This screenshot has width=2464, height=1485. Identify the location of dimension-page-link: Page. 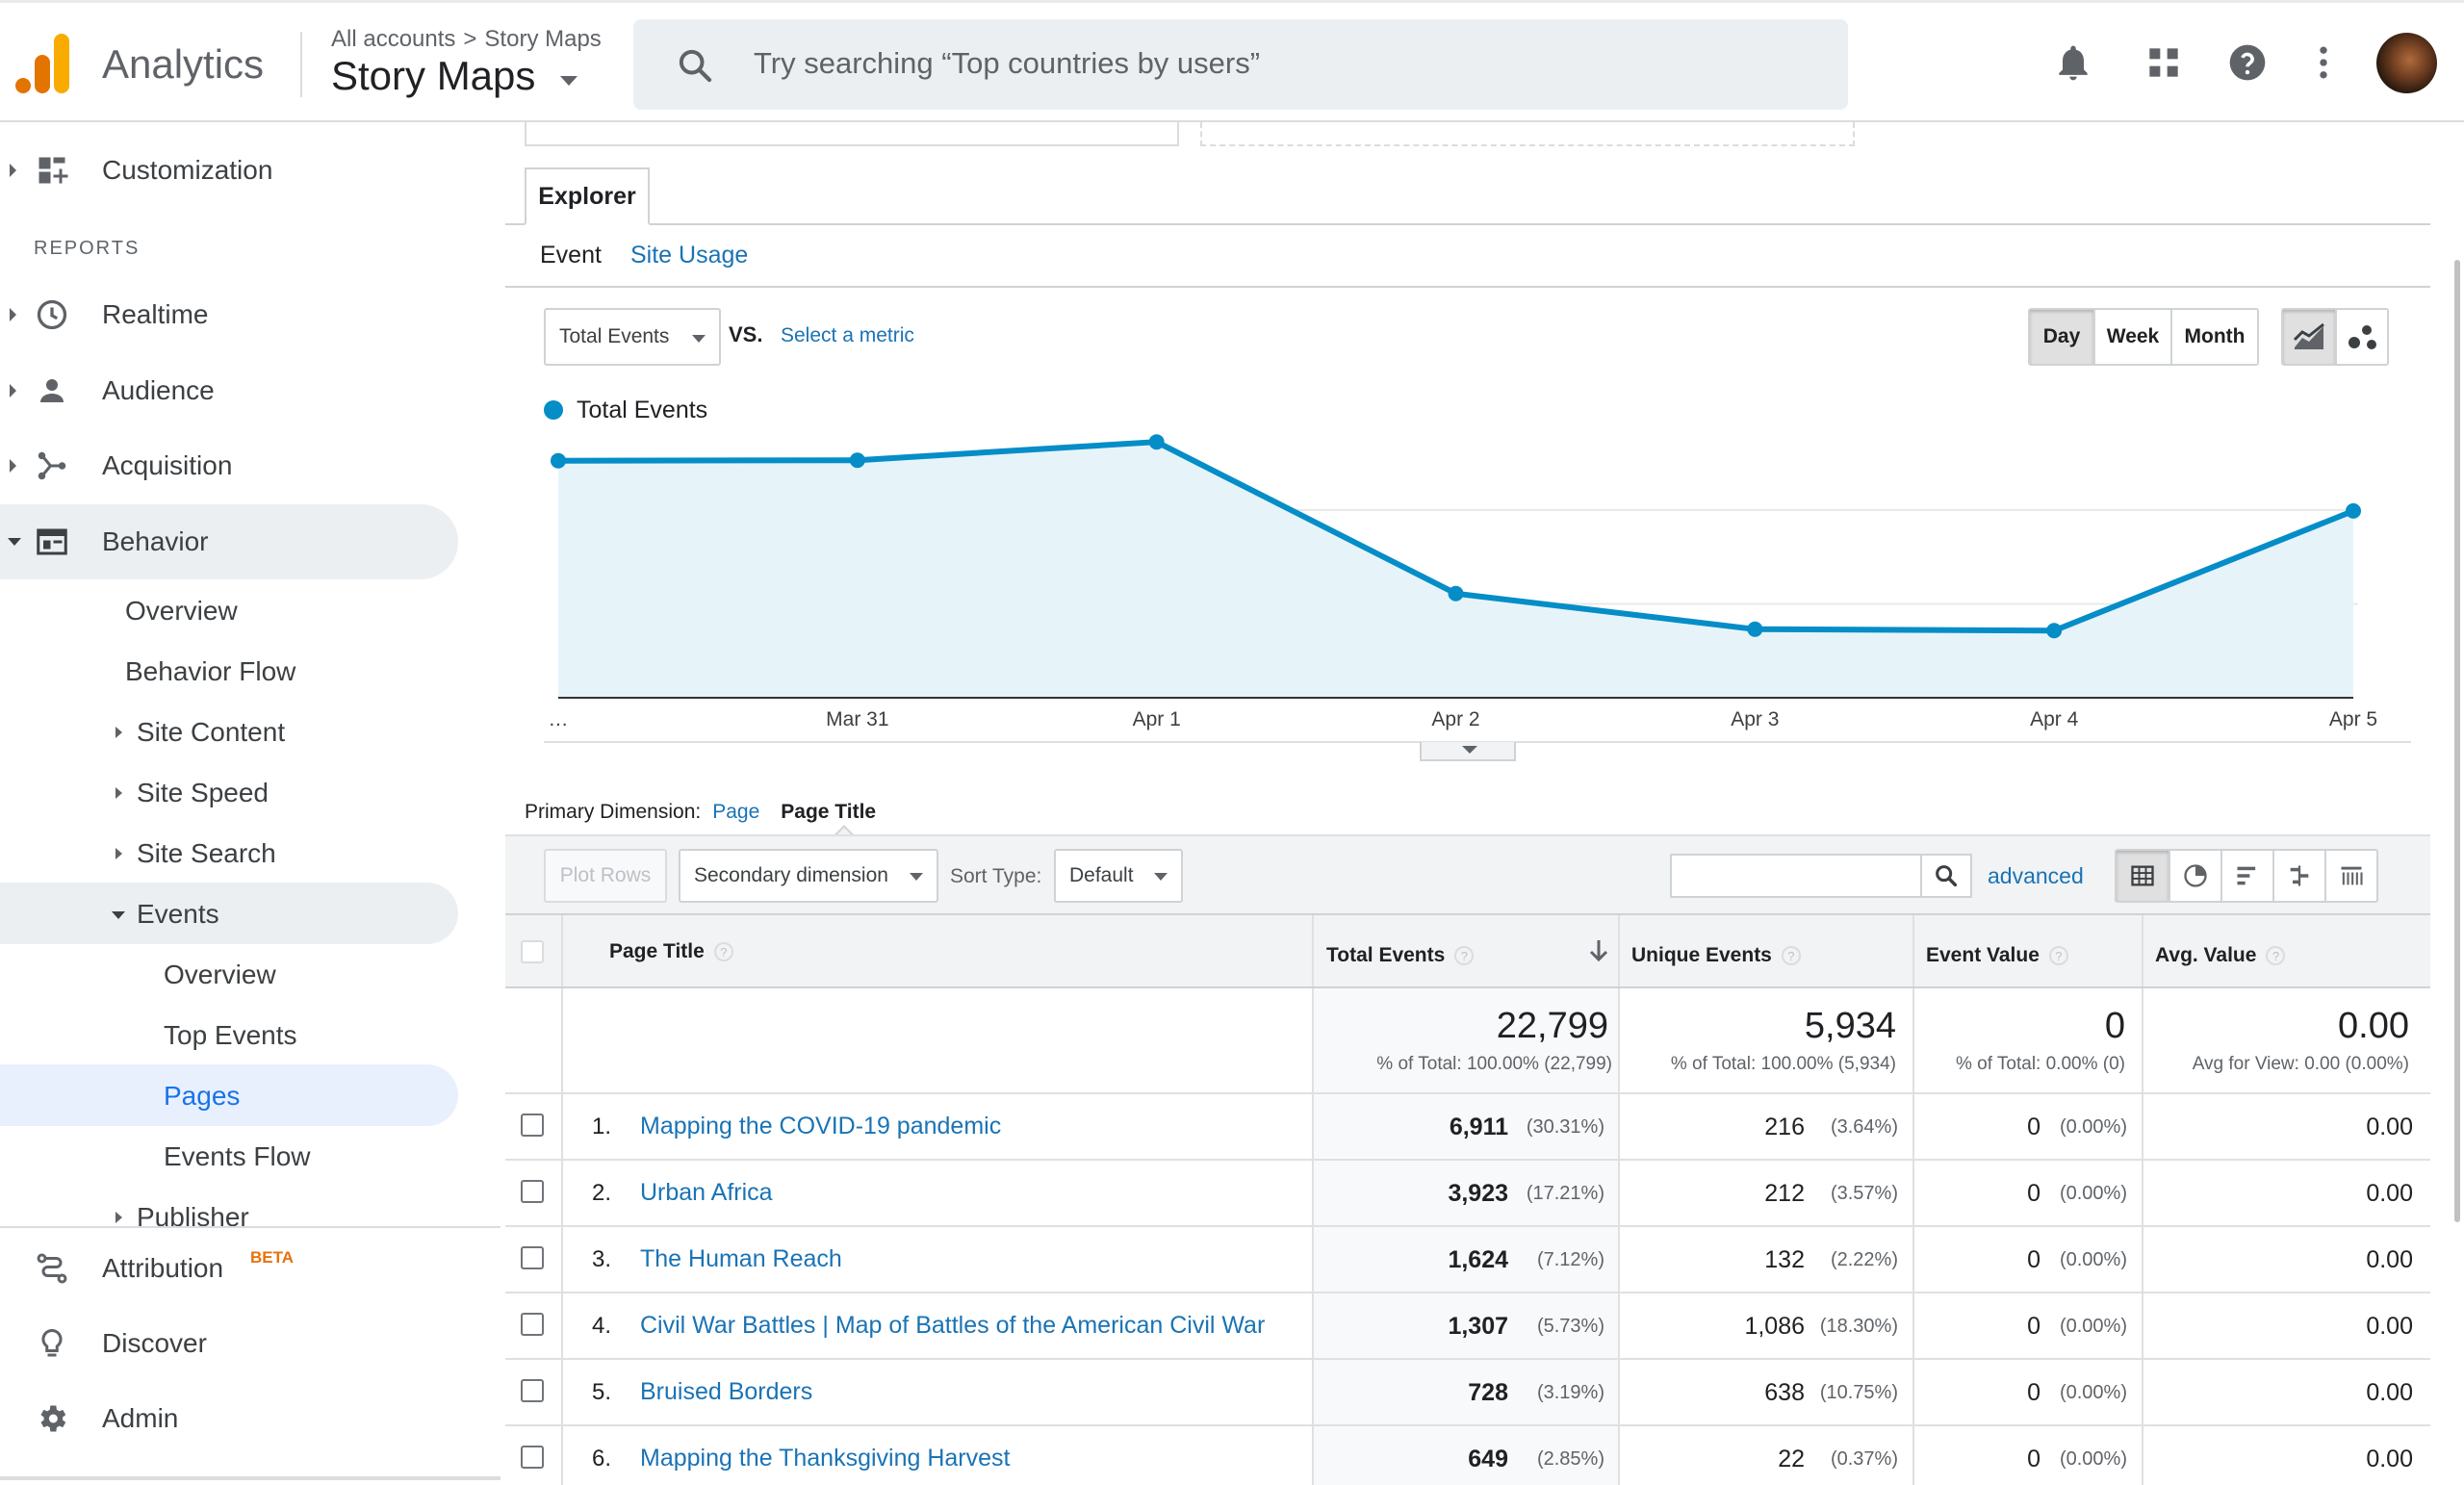
(736, 812).